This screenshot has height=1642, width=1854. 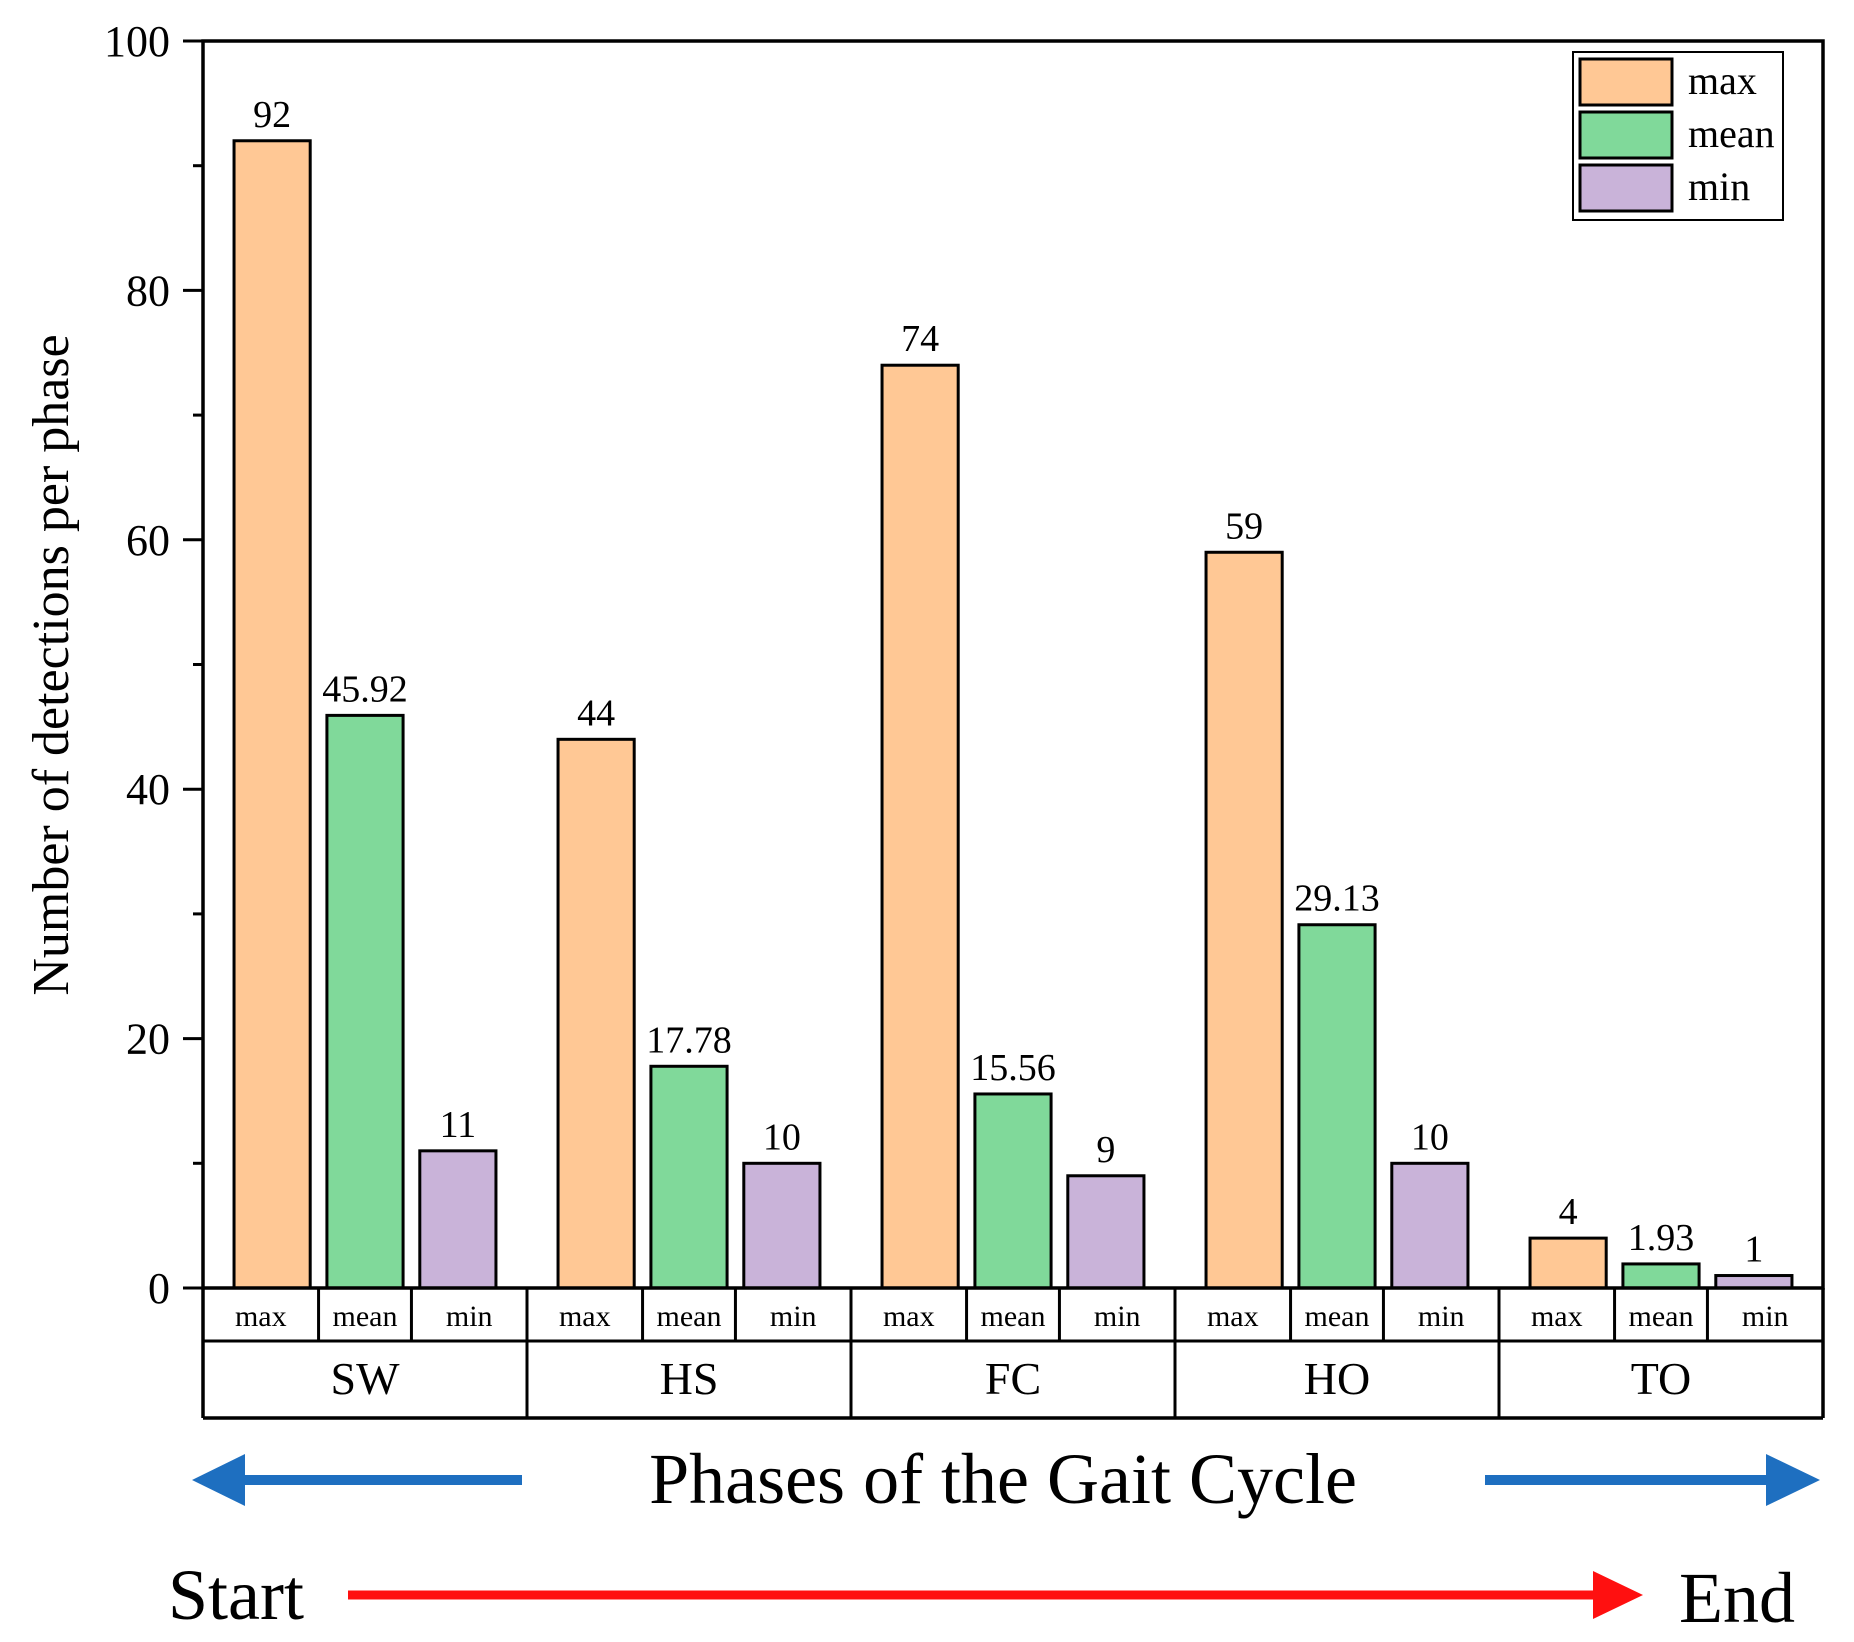 What do you see at coordinates (689, 1040) in the screenshot?
I see `bar-value-label: 17.78` at bounding box center [689, 1040].